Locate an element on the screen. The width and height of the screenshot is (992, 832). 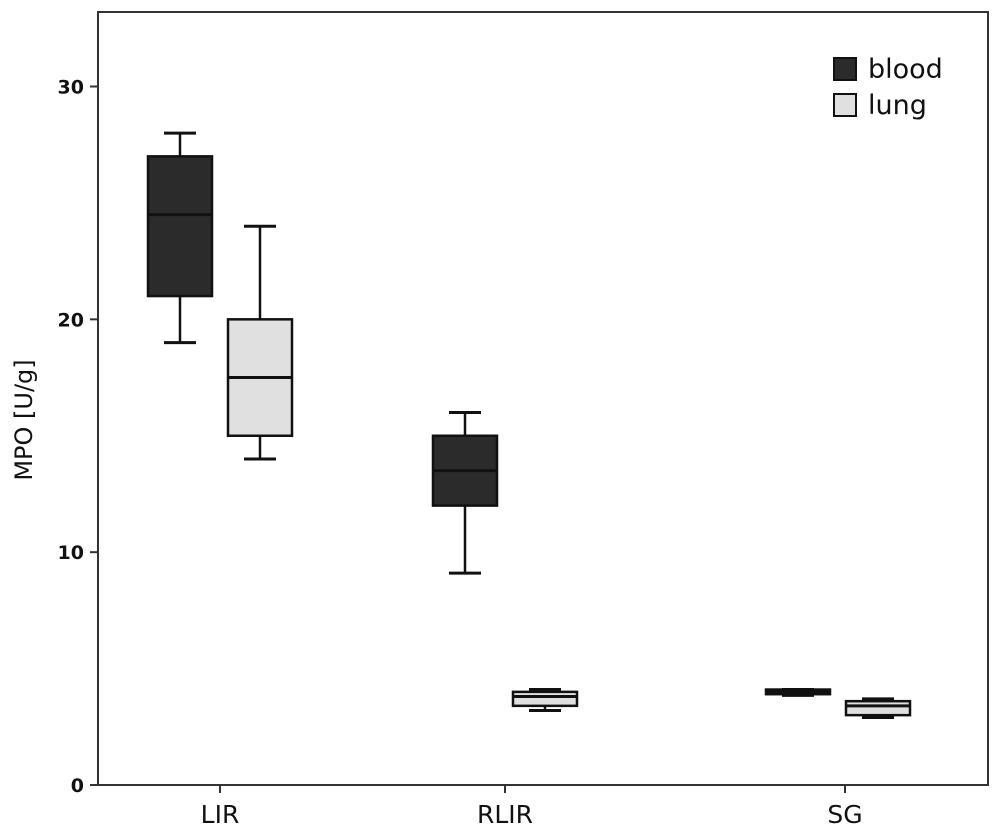
box-blood-SG is located at coordinates (798, 692).